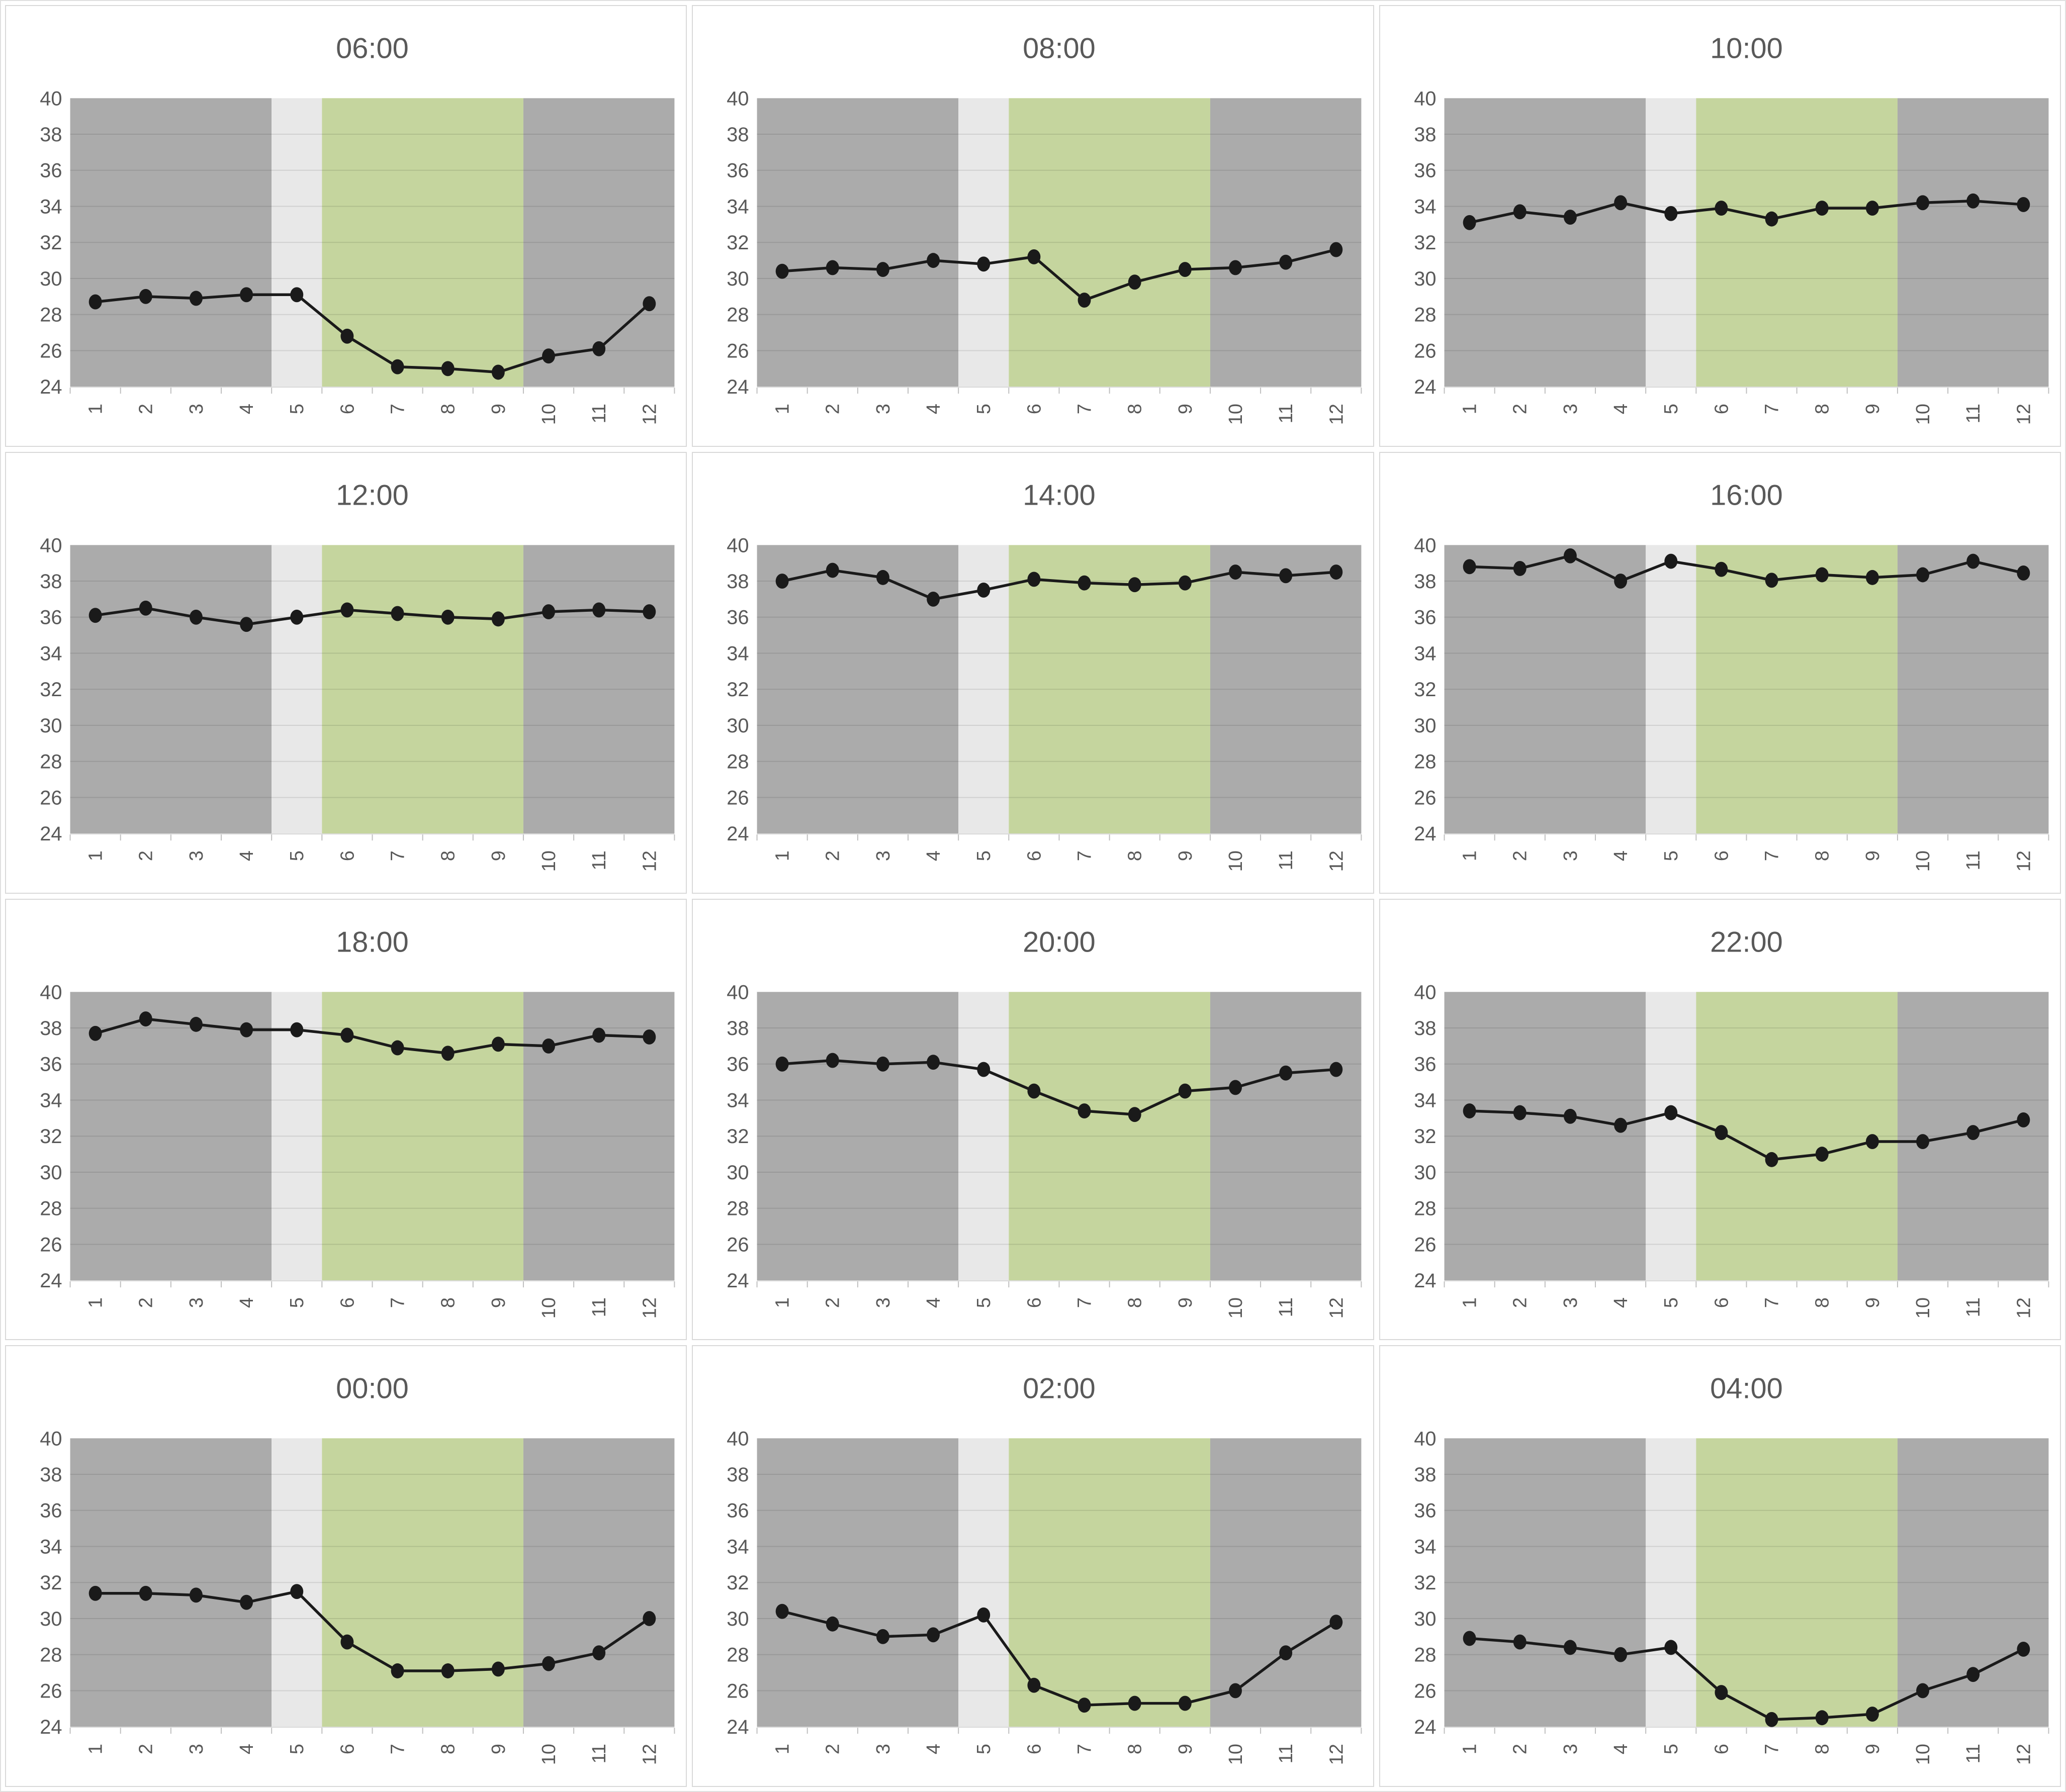 The image size is (2066, 1792). Describe the element at coordinates (1720, 226) in the screenshot. I see `chart-cell: 10:00 24 26 28 30 32 34 36 38 40 1 2 3 4 5 6 7 8 9 10 11 12` at that location.